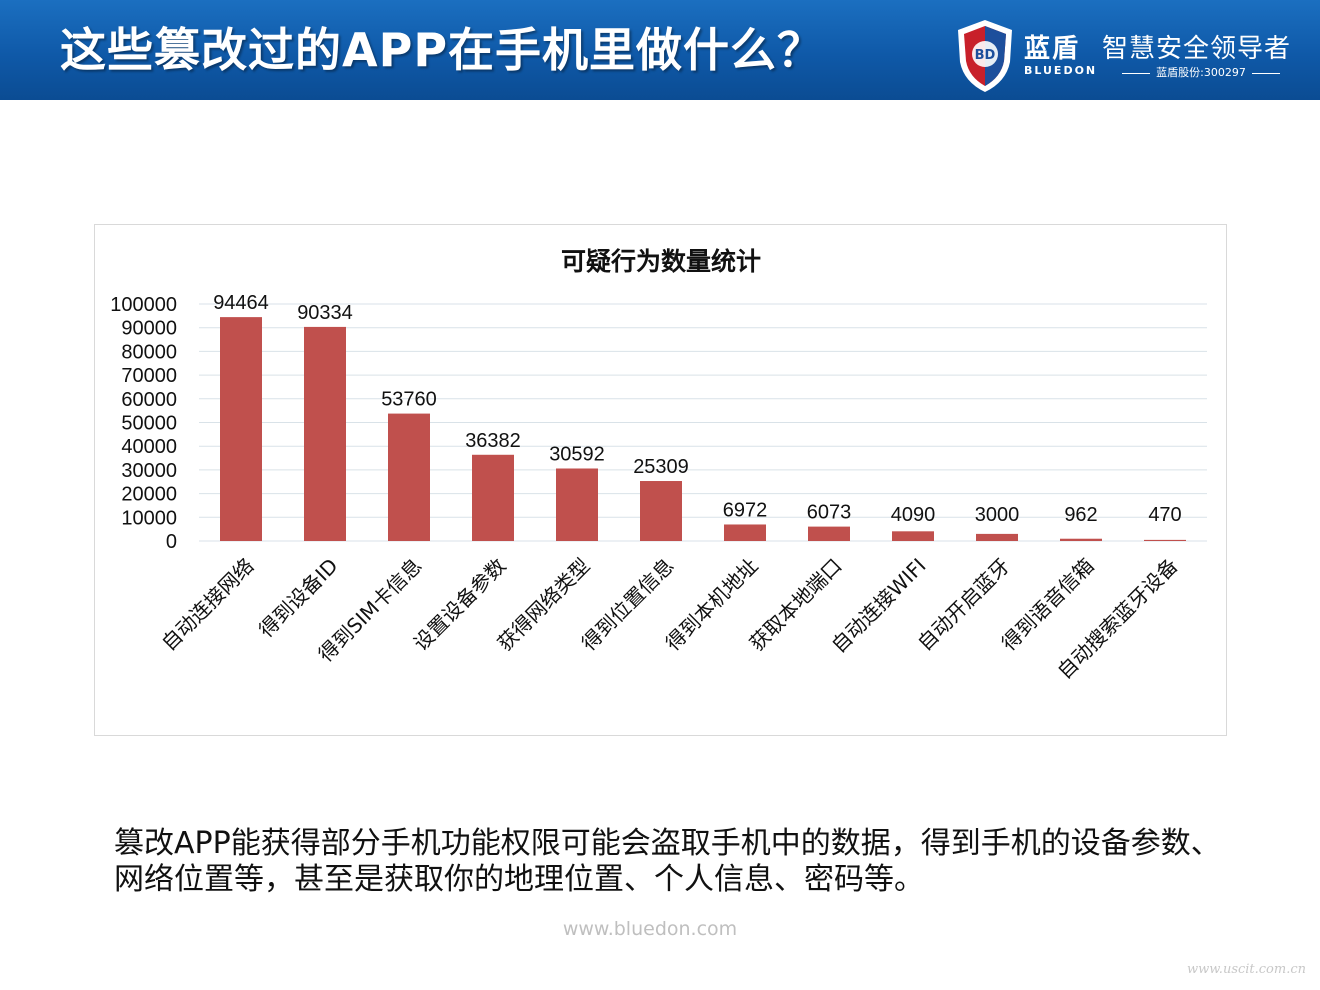 This screenshot has height=990, width=1320. I want to click on bluedon-logo: BD 蓝盾 BLUEDON 智慧安全领导者 蓝盾股份:300297, so click(1131, 56).